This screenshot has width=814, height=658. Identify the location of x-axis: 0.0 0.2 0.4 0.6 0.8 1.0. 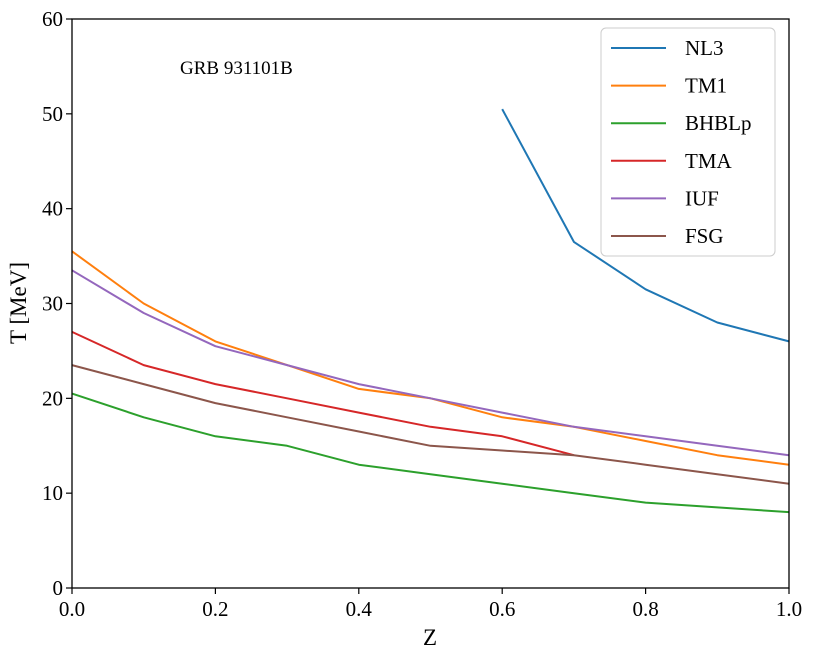
(430, 604).